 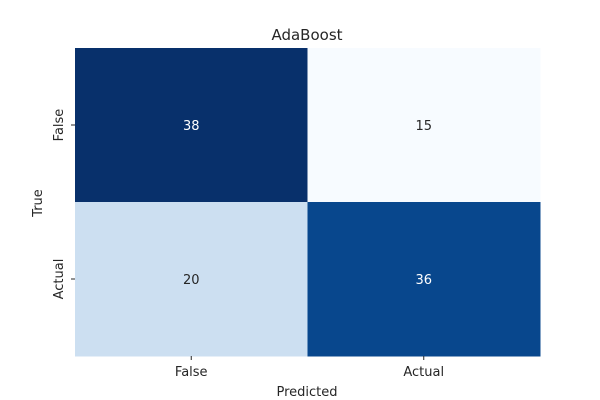 What do you see at coordinates (38, 203) in the screenshot?
I see `y-axis-label: True` at bounding box center [38, 203].